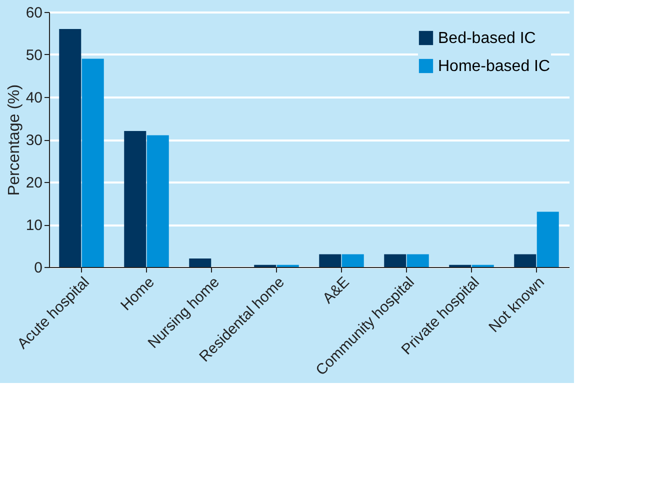 The width and height of the screenshot is (660, 484). Describe the element at coordinates (487, 38) in the screenshot. I see `legend-label: Bed-based IC` at that location.